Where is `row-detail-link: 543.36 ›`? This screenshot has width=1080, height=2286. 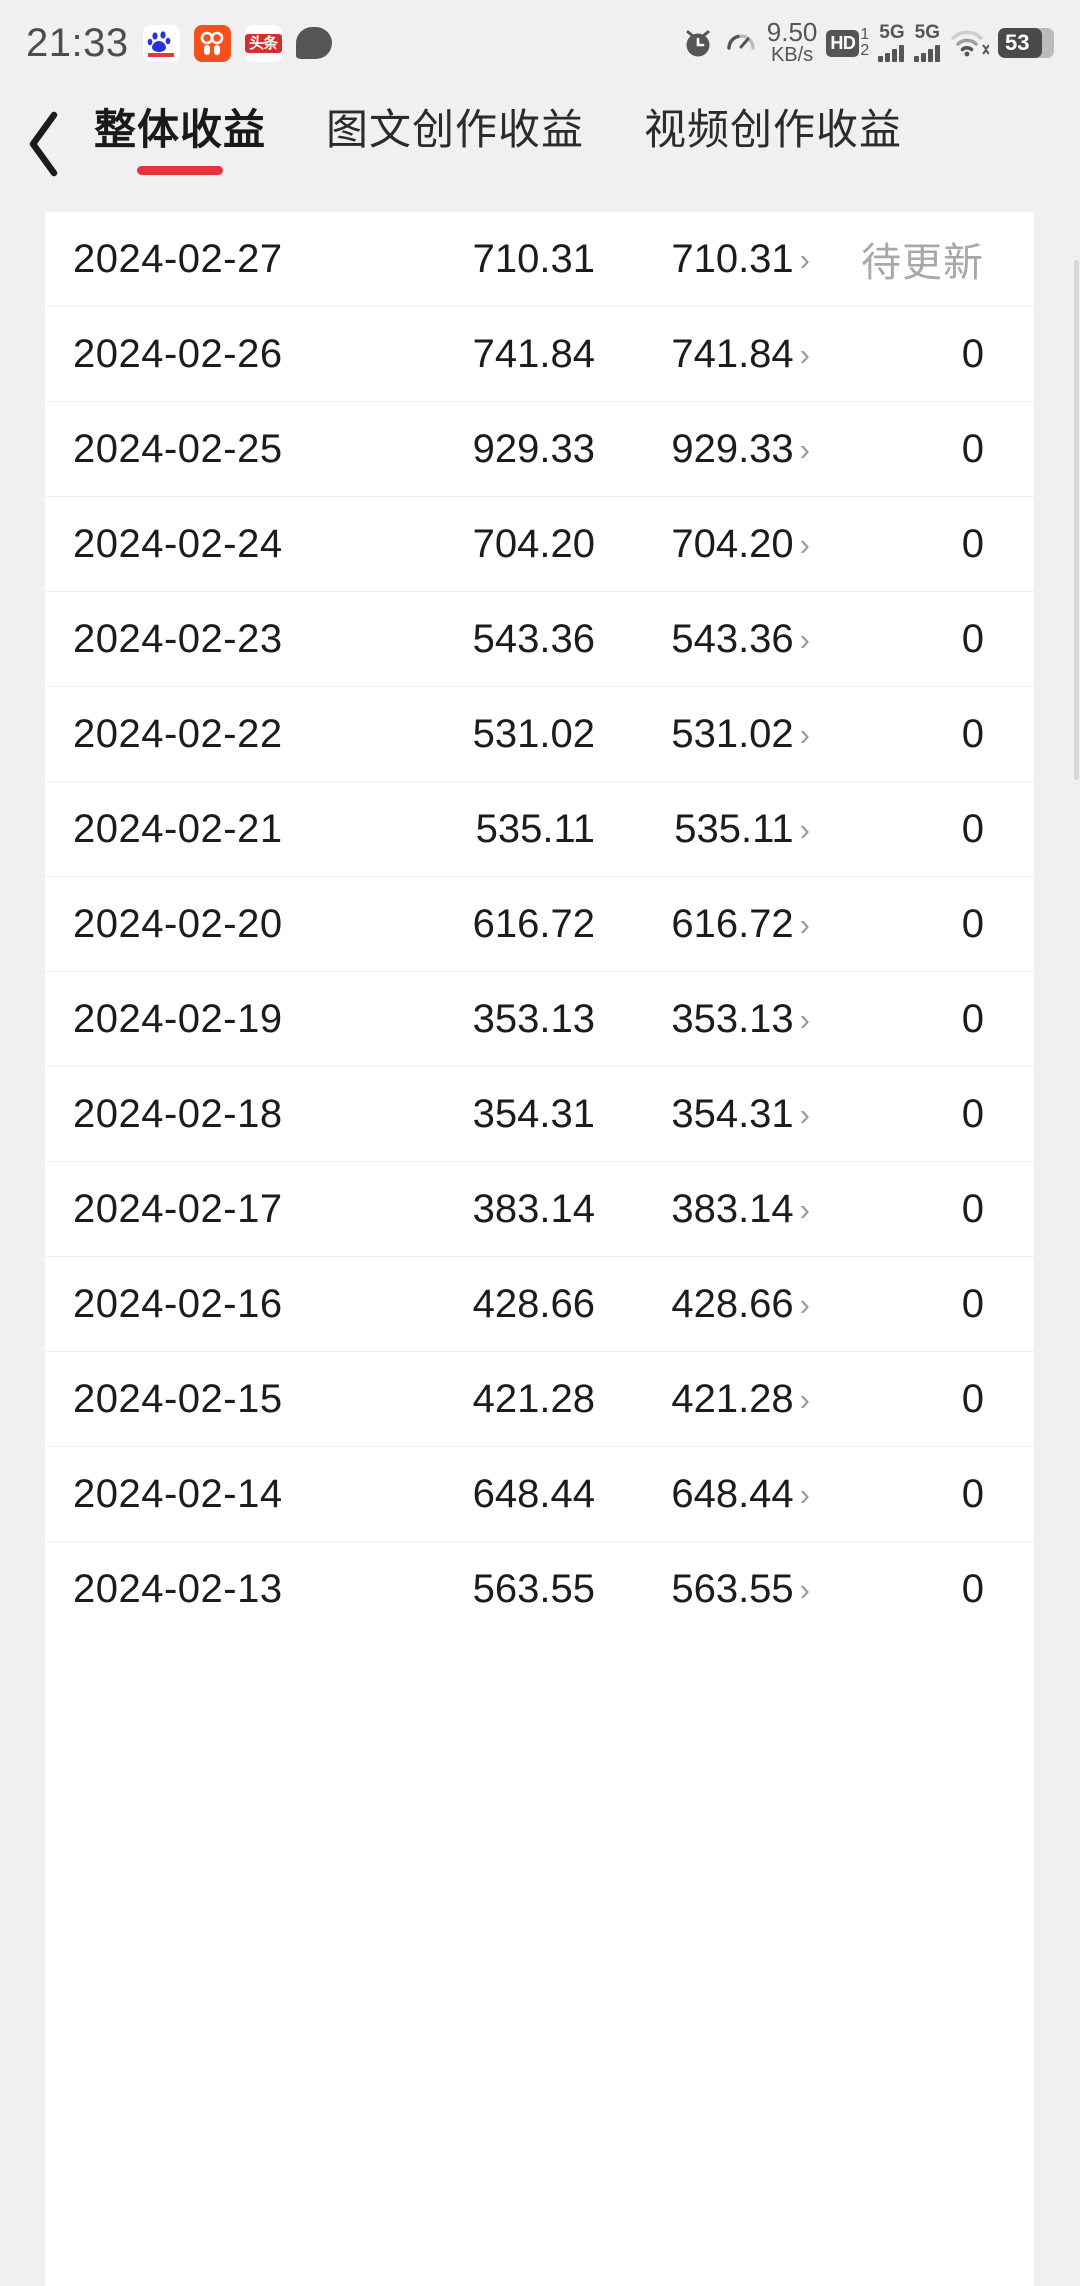 row-detail-link: 543.36 › is located at coordinates (702, 639).